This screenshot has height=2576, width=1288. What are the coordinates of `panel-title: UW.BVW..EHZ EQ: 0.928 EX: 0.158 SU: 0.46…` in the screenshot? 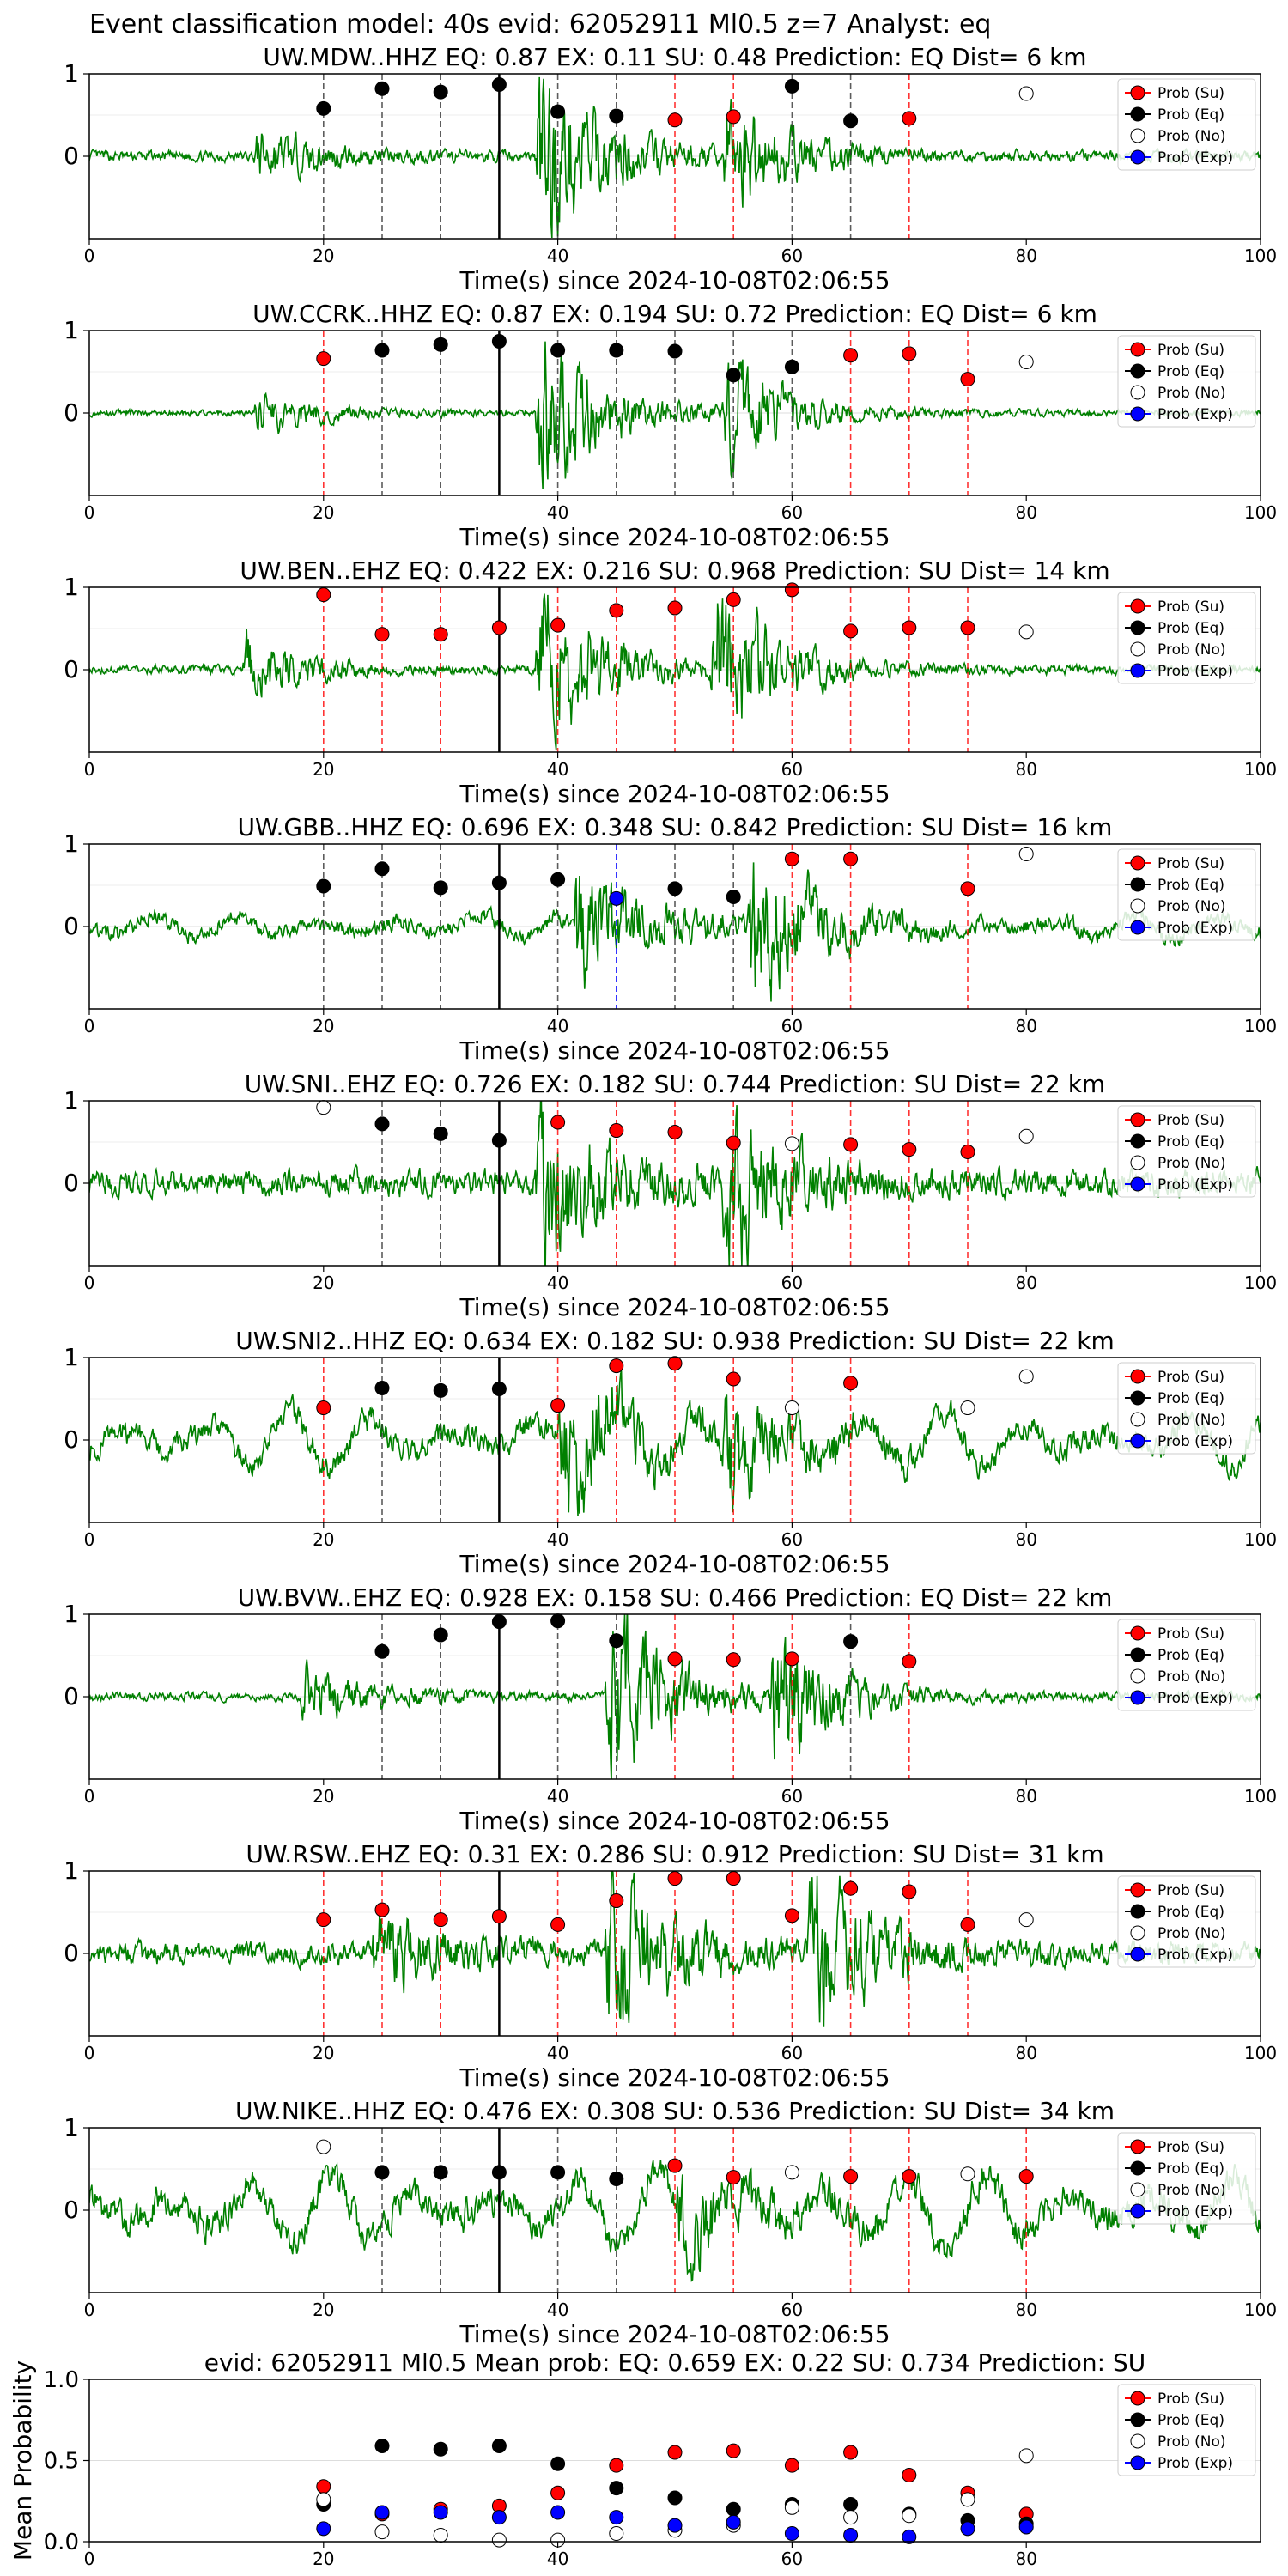 It's located at (675, 1598).